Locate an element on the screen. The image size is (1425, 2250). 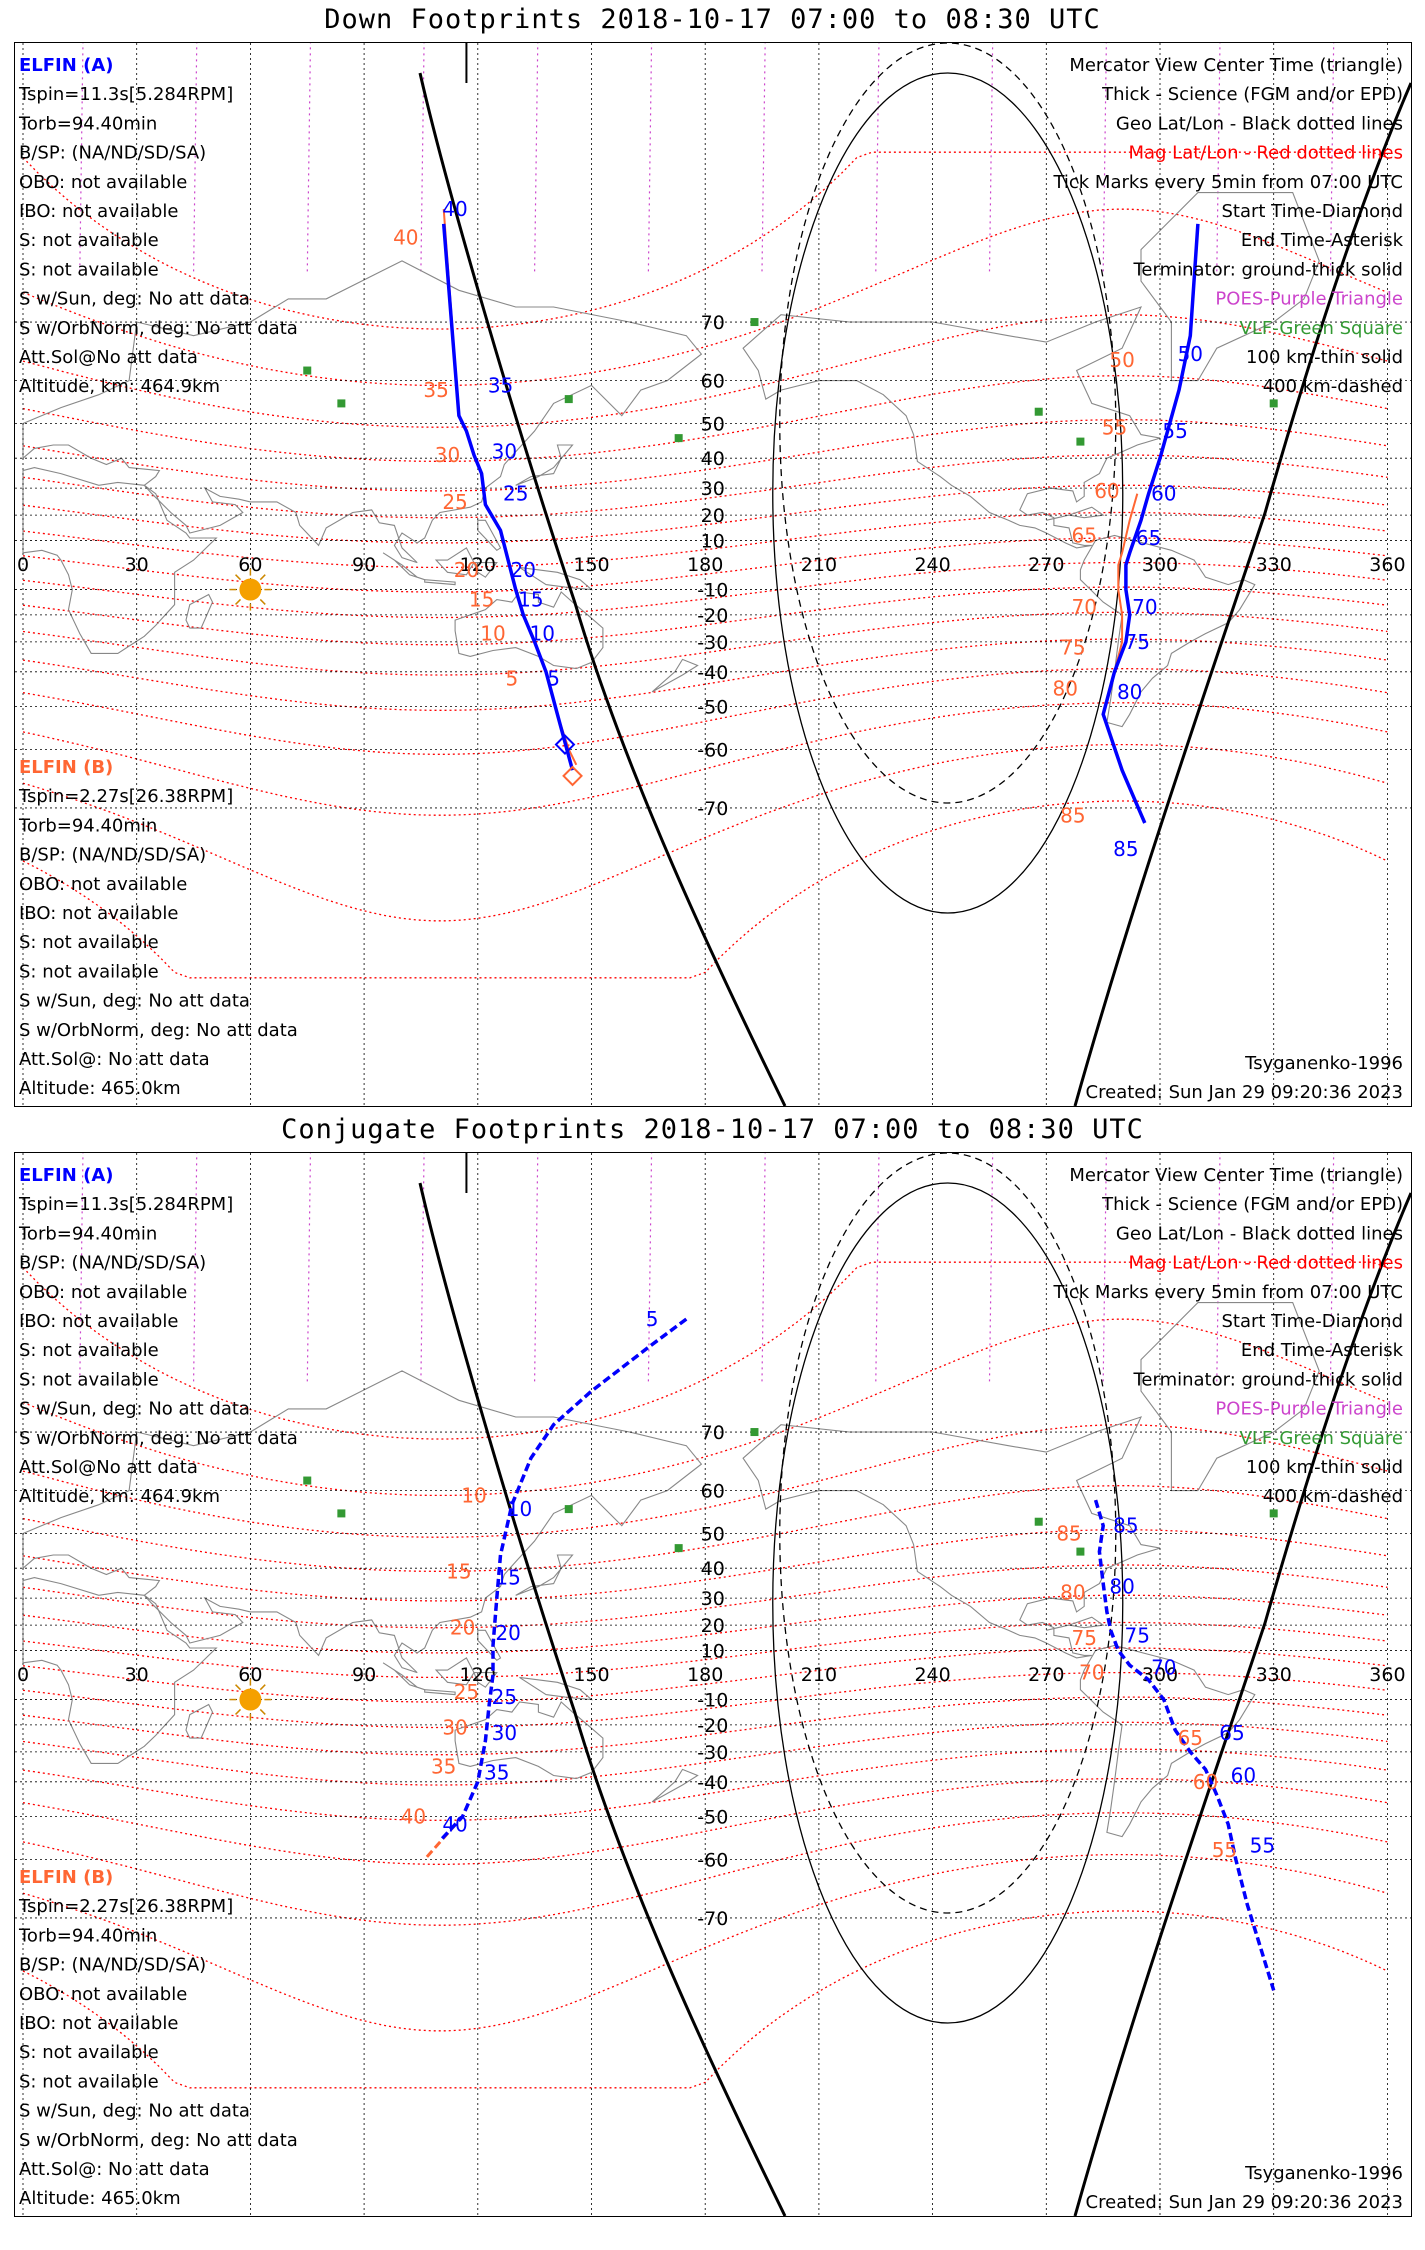
elfin-b-tick-label: 50 is located at coordinates (1121, 360).